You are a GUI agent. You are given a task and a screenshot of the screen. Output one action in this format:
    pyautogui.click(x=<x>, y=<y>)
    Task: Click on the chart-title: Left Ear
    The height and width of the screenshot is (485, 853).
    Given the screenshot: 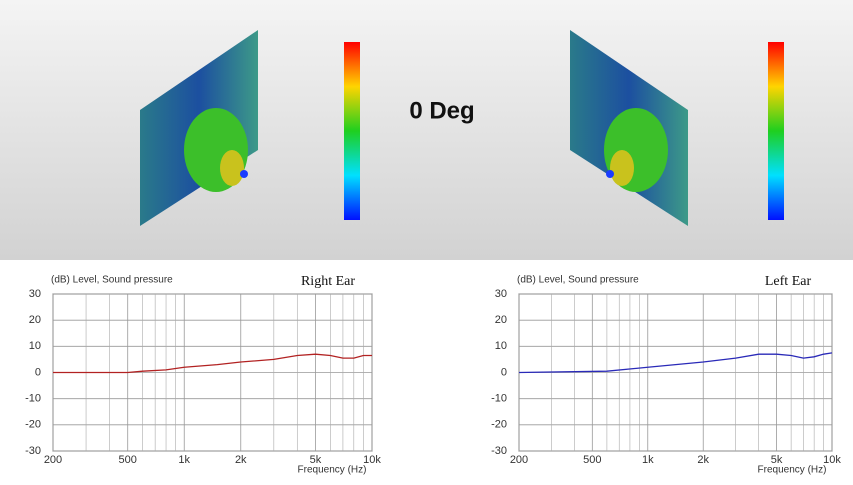 What is the action you would take?
    pyautogui.click(x=788, y=281)
    